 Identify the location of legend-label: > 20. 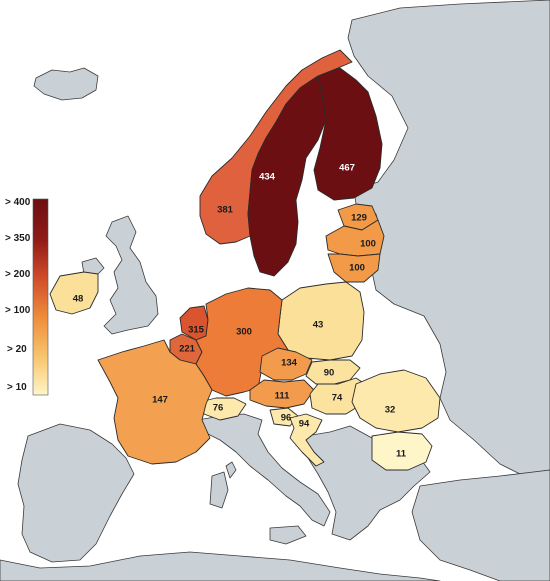
(17, 349).